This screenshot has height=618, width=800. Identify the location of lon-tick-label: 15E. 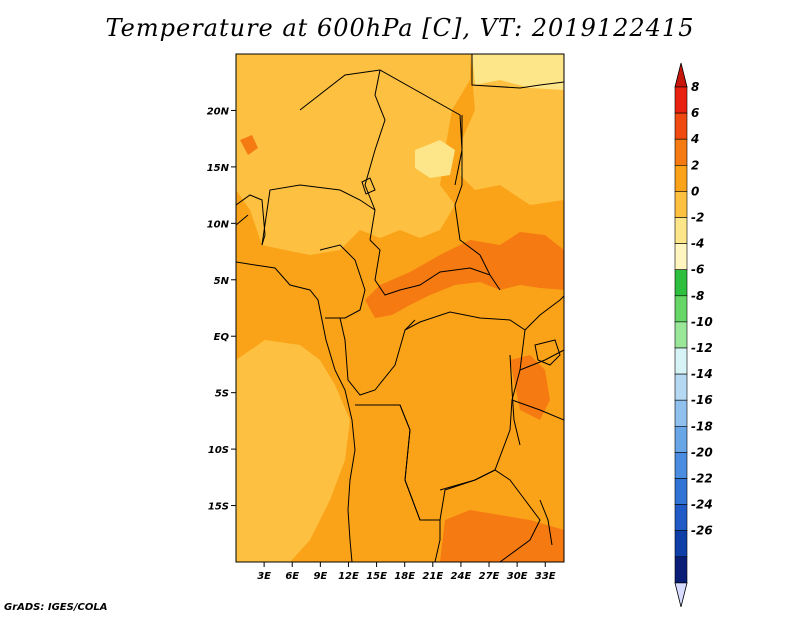
(376, 576).